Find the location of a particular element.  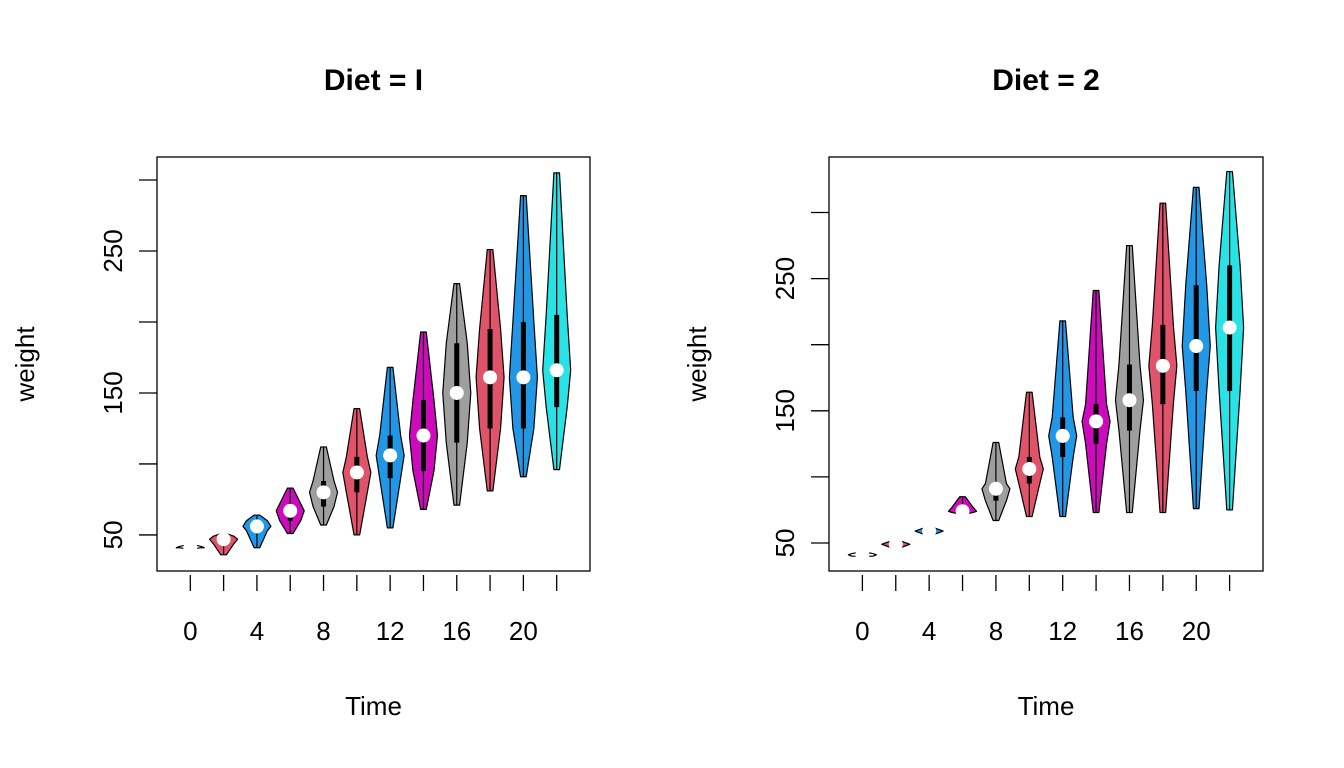

chart-title: Diet = I is located at coordinates (373, 80).